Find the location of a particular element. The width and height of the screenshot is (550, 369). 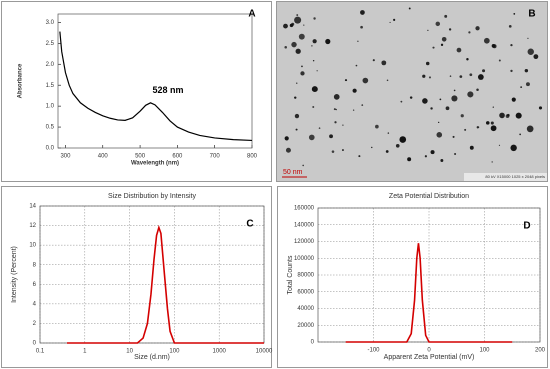

y-tick-label: 140000 is located at coordinates (304, 225).